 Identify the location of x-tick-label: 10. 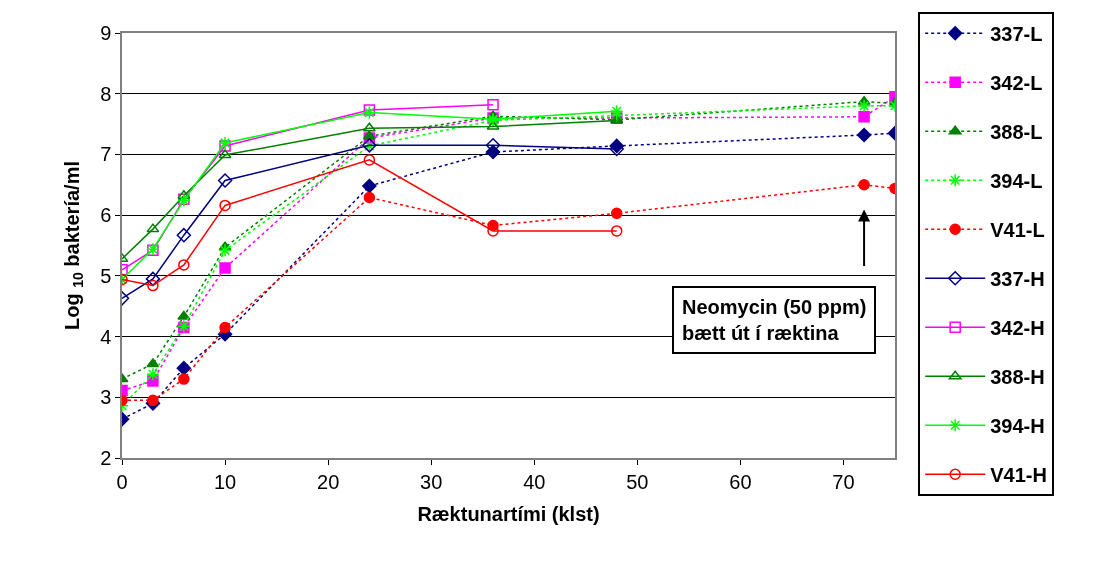
(225, 481).